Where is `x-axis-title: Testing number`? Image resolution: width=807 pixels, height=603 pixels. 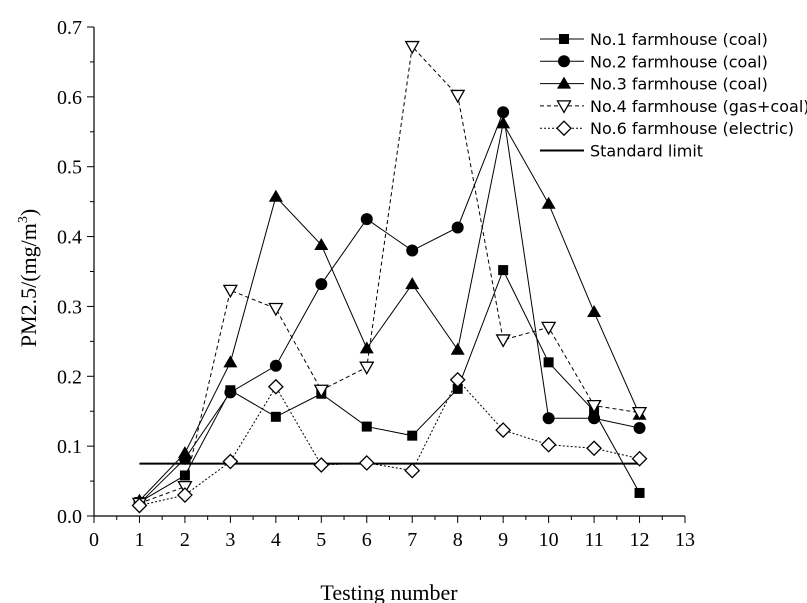 x-axis-title: Testing number is located at coordinates (389, 591).